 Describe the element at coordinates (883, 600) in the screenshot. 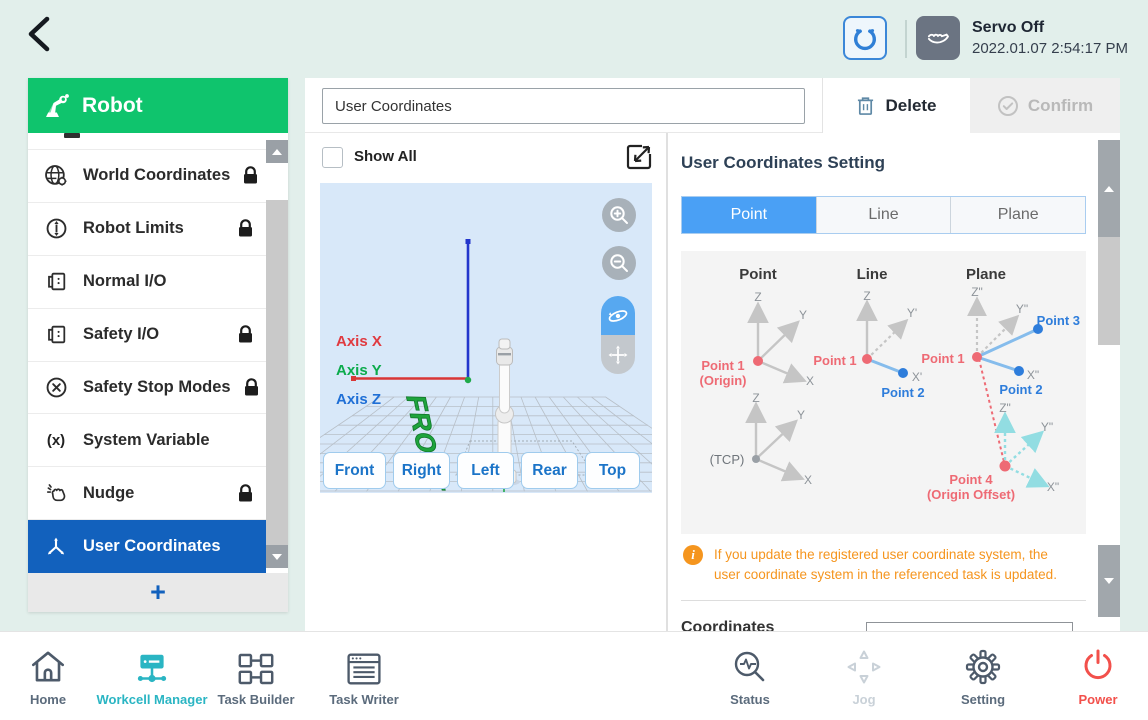

I see `section-divider` at that location.